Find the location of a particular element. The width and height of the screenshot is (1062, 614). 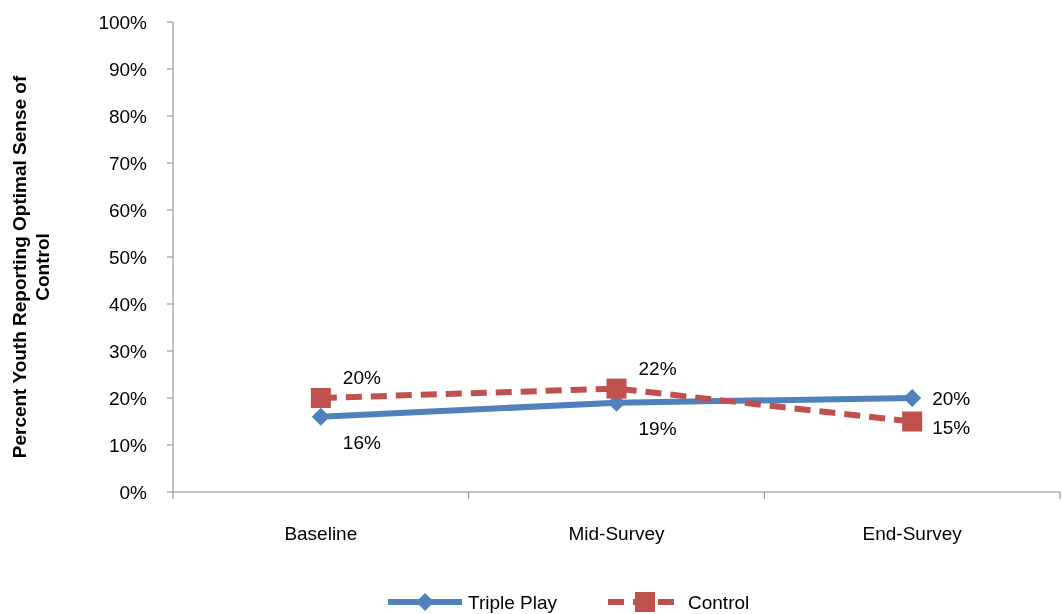

y-axis-title: Percent Youth Reporting Optimal Sense of Control is located at coordinates (31, 267).